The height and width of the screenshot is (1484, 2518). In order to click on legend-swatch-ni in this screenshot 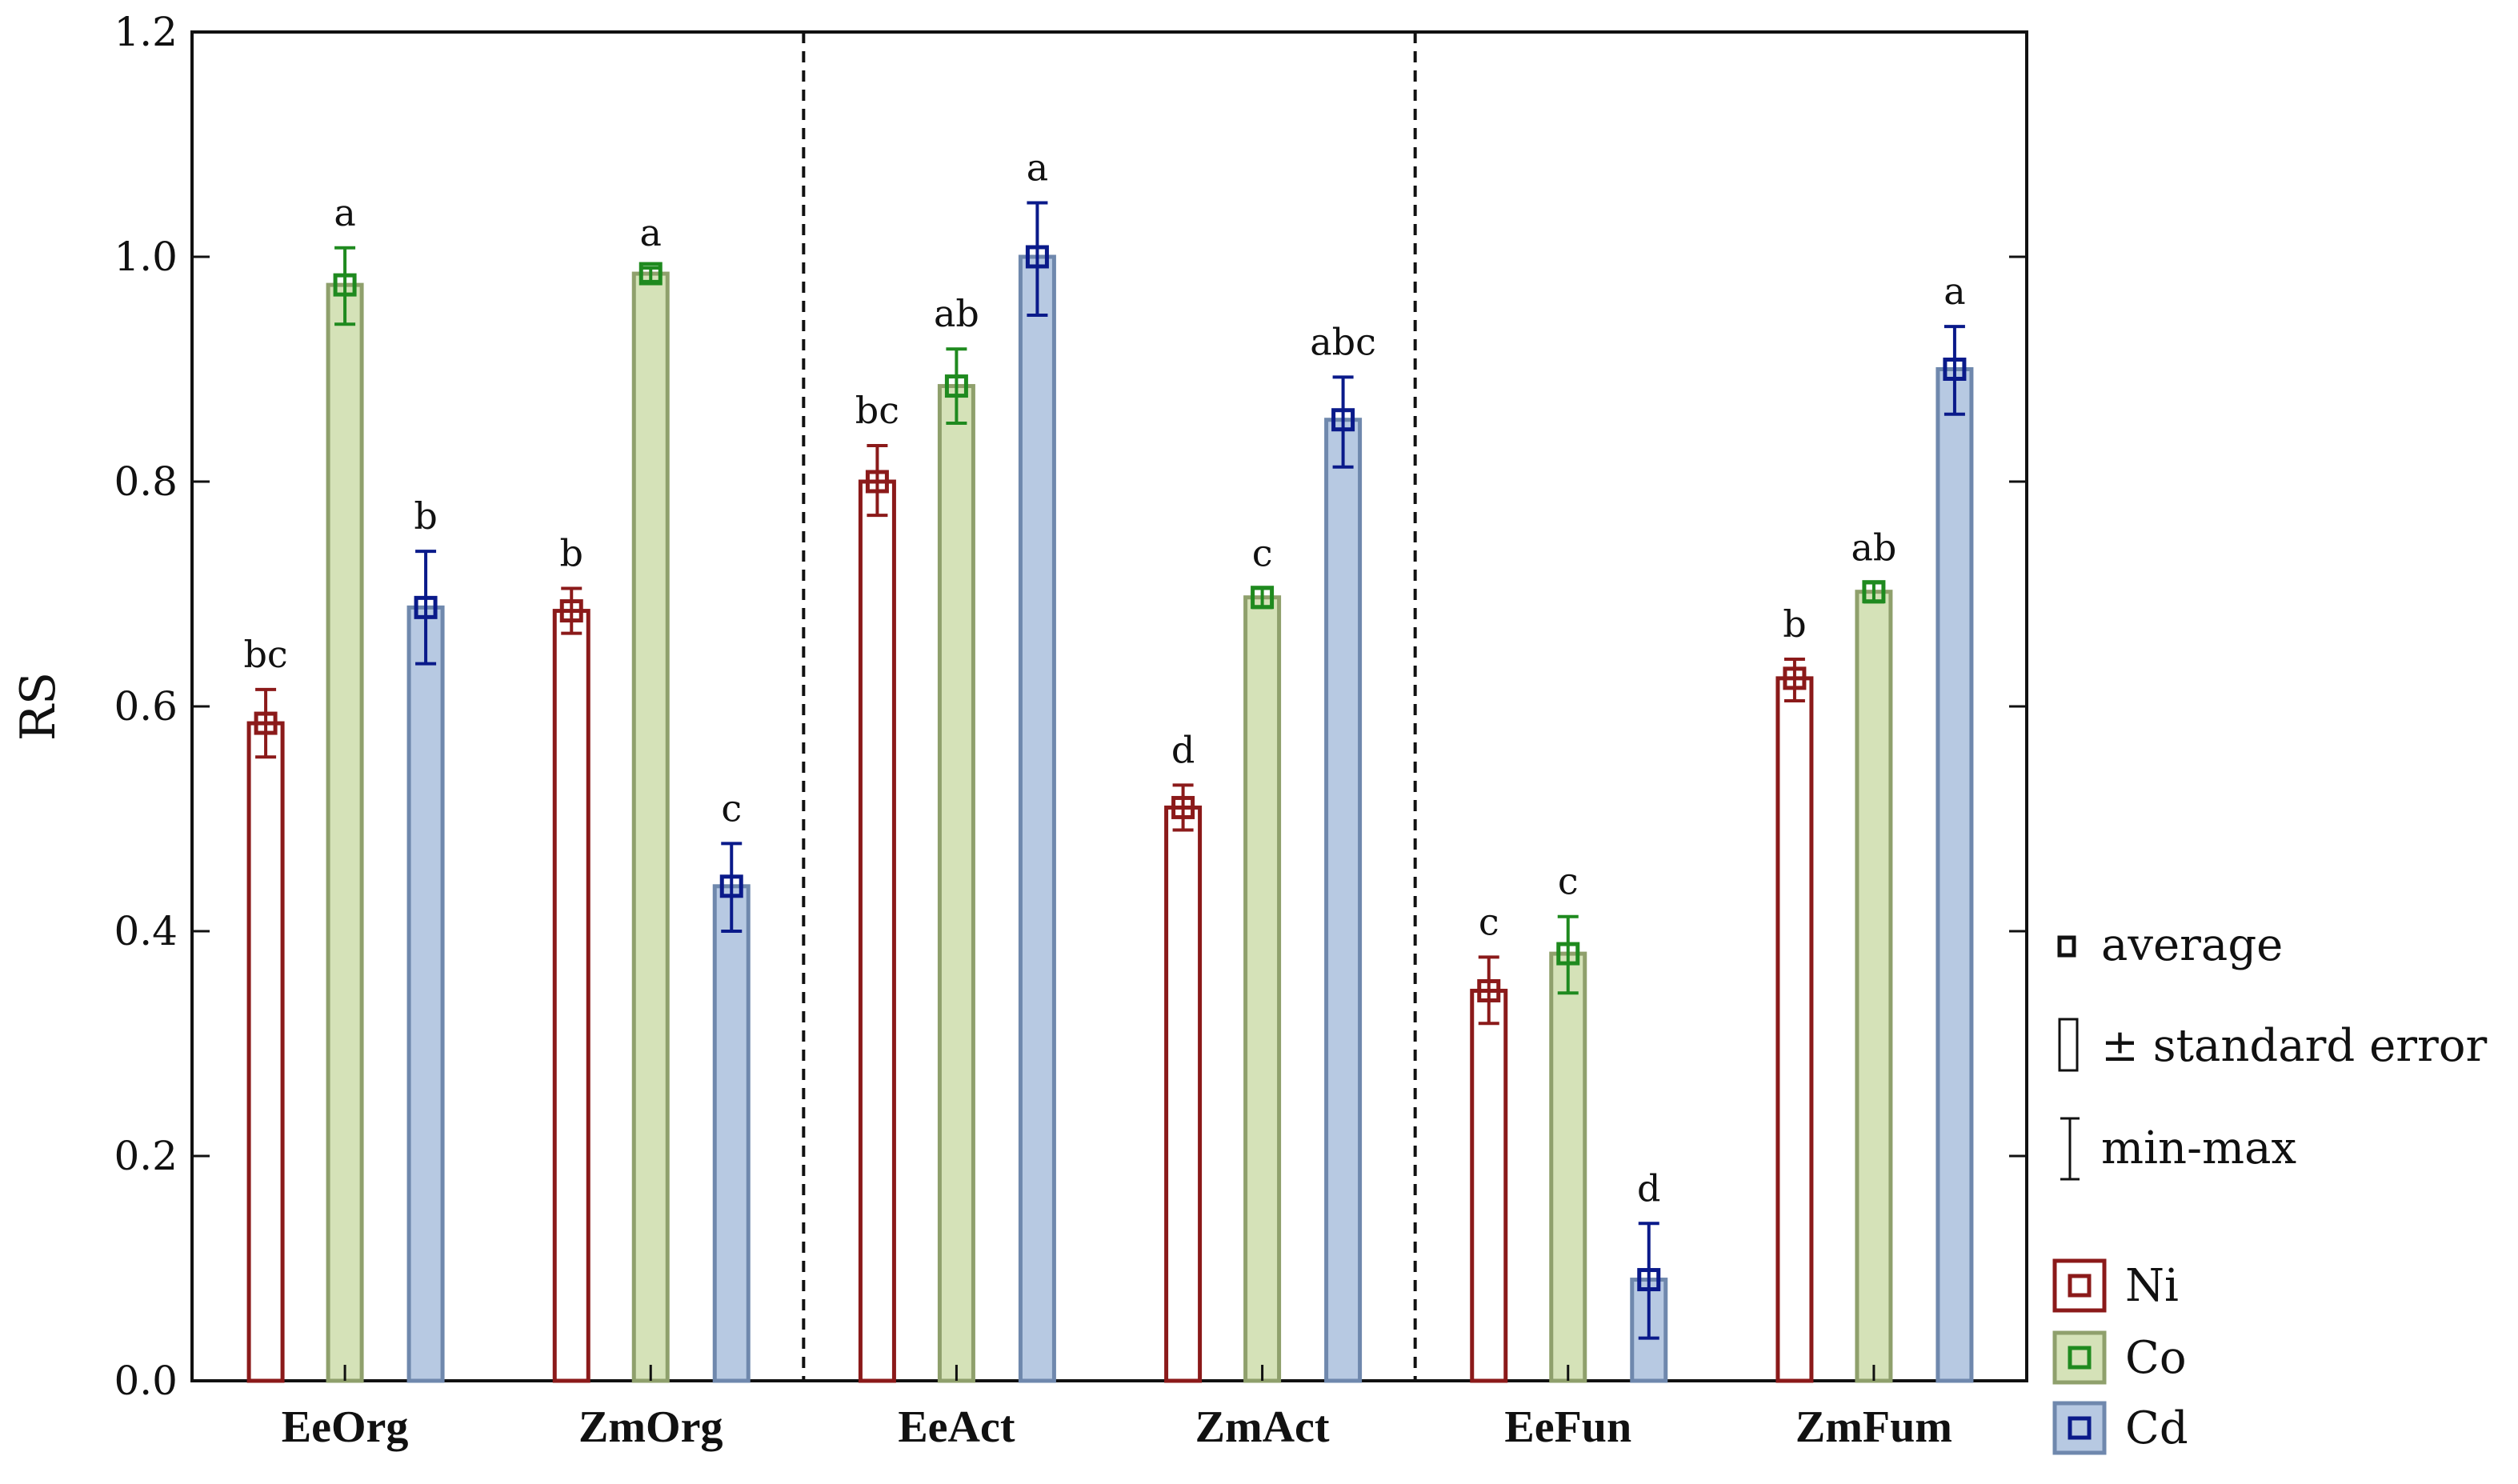, I will do `click(2079, 1285)`.